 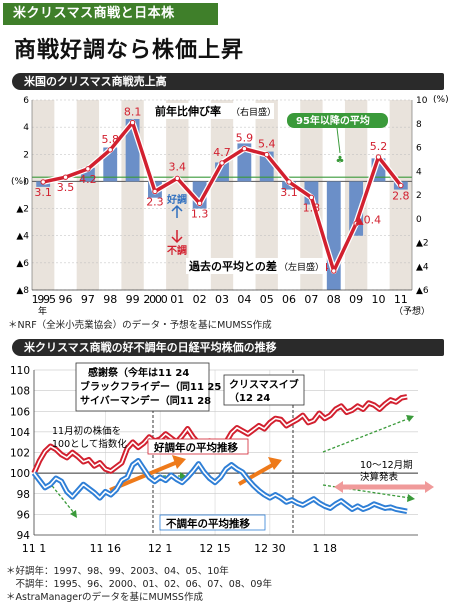 I want to click on average-label: 95年以降の平均, so click(x=333, y=120).